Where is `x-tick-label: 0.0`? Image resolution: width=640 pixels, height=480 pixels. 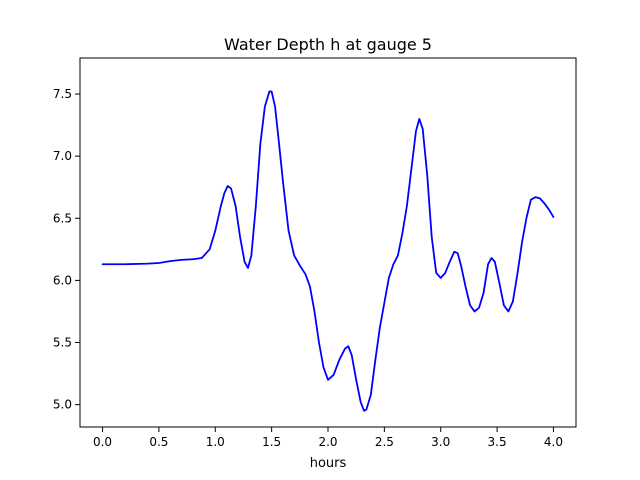
x-tick-label: 0.0 is located at coordinates (102, 442).